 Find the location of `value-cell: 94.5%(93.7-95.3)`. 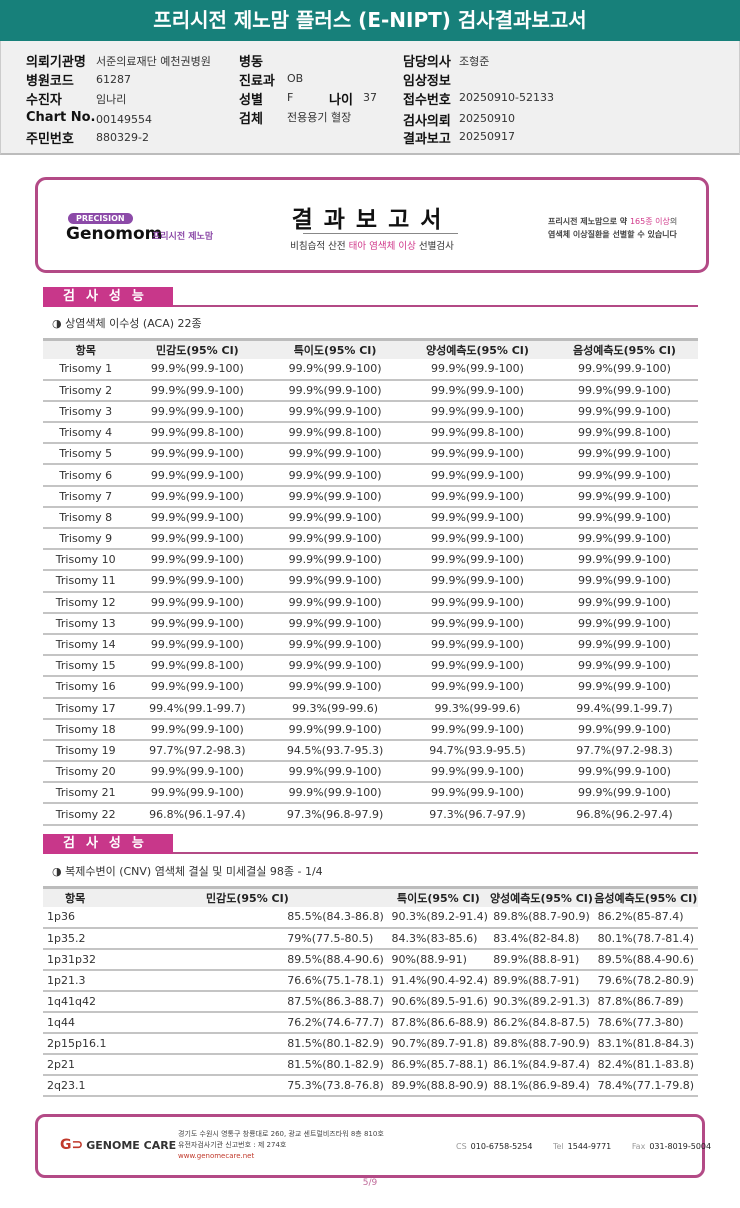

value-cell: 94.5%(93.7-95.3) is located at coordinates (335, 751).